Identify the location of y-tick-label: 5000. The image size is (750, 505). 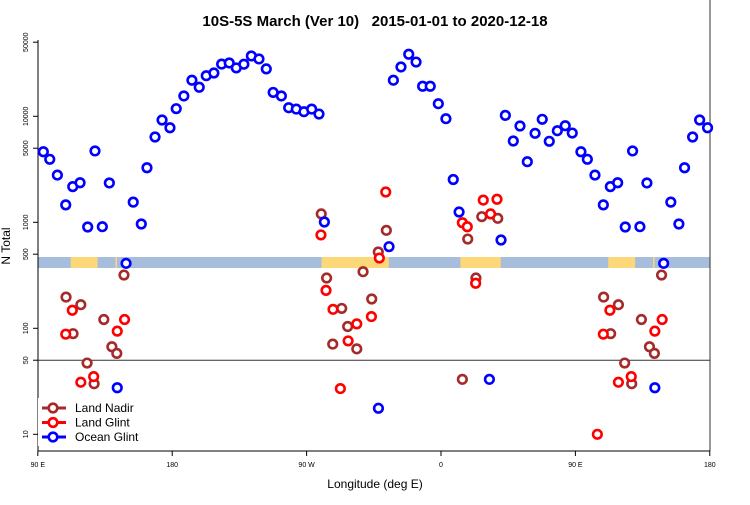
(26, 148).